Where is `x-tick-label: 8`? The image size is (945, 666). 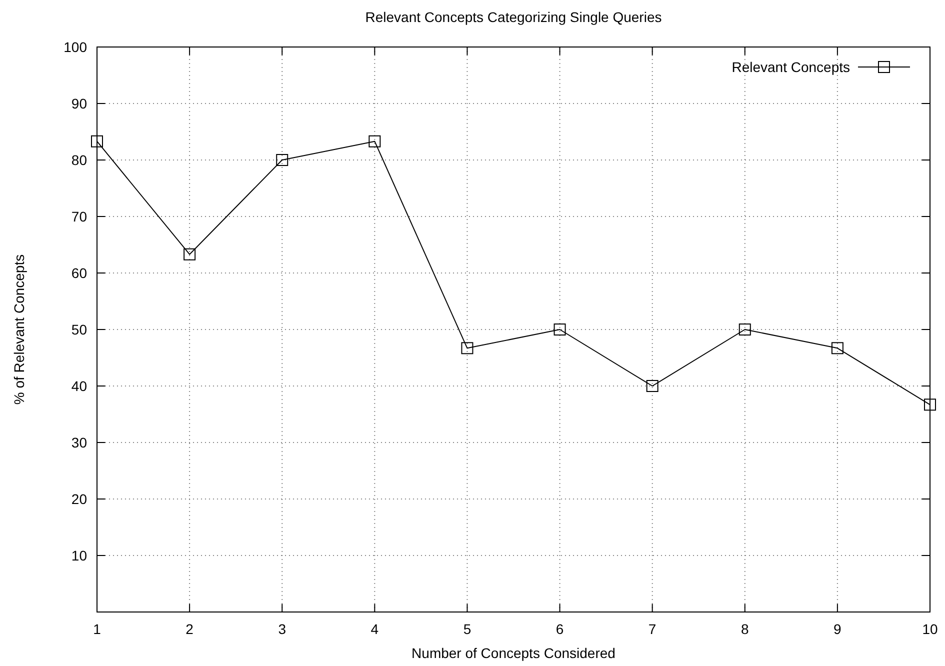 x-tick-label: 8 is located at coordinates (744, 629).